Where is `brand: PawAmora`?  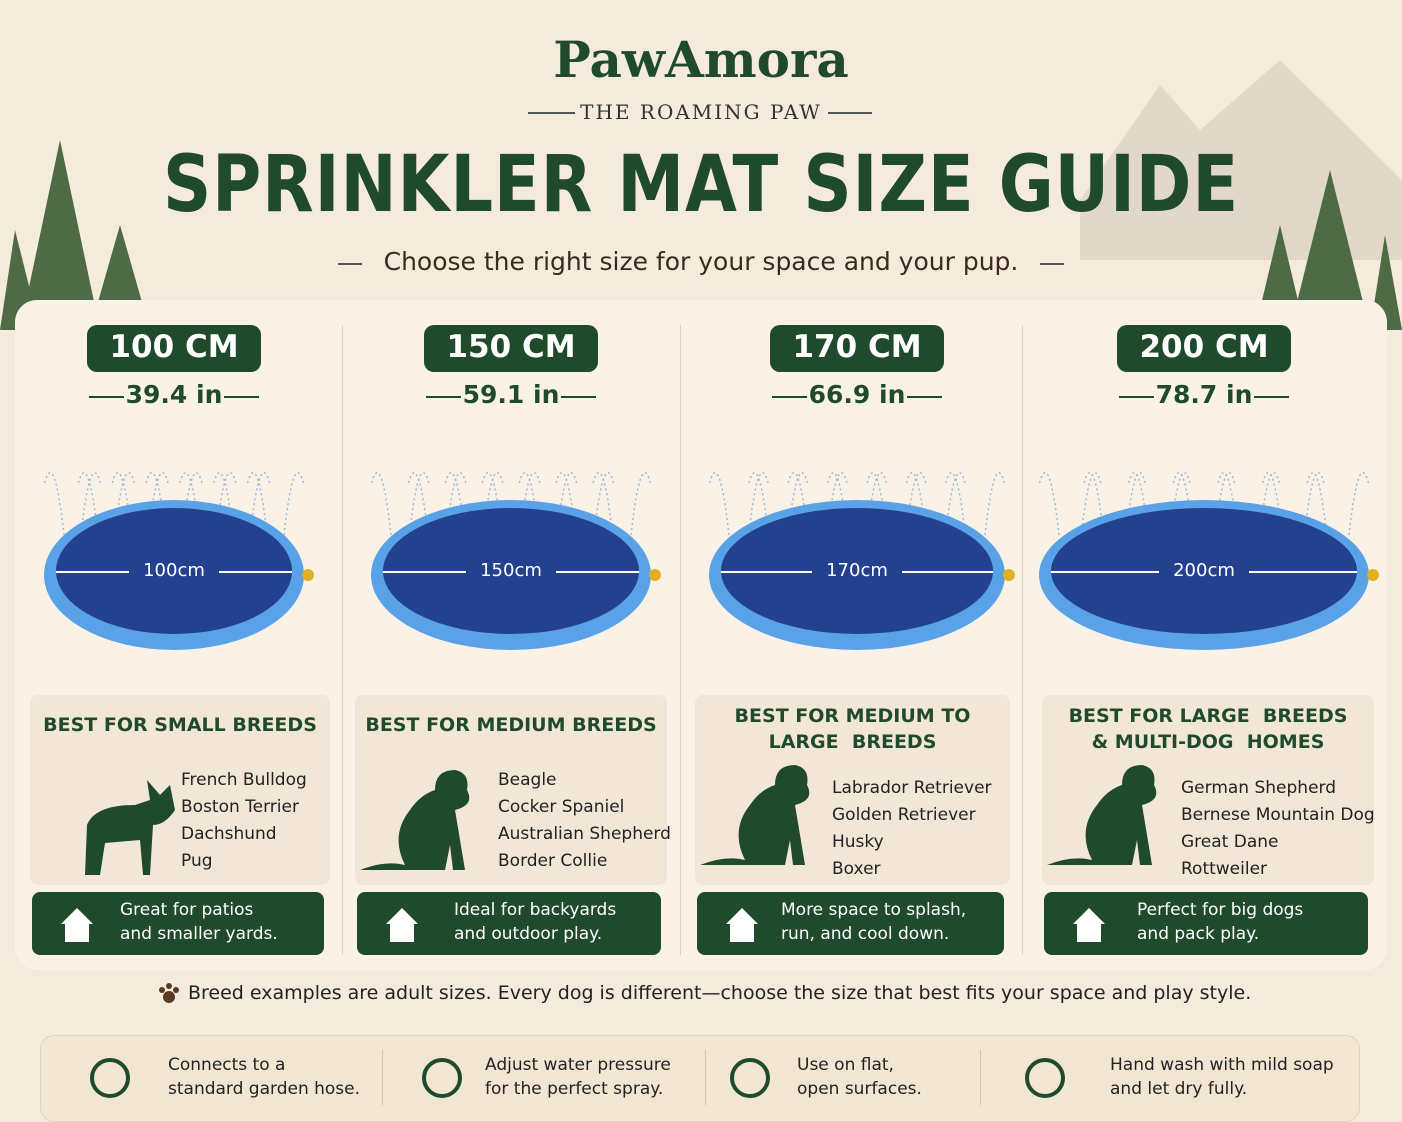
brand: PawAmora is located at coordinates (701, 59).